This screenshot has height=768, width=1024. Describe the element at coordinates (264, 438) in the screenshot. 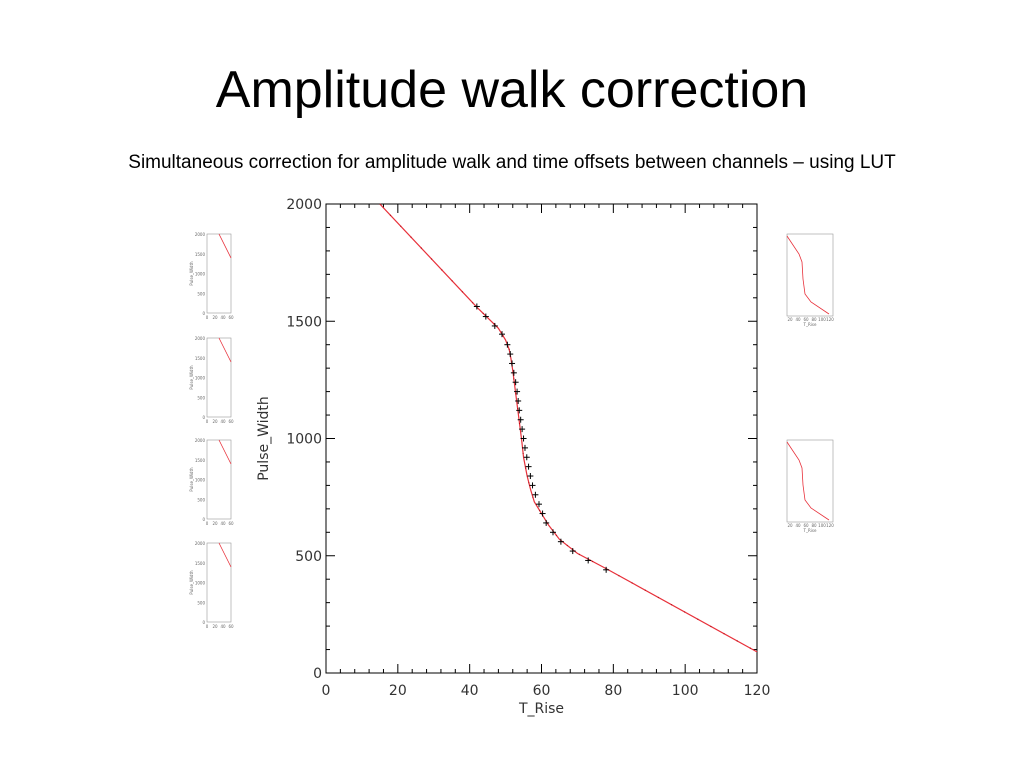

I see `y-axis-label: Pulse_Width` at that location.